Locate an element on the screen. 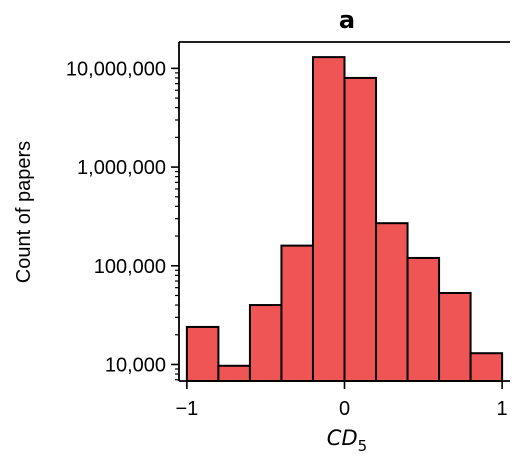  x-axis-ticks: −1 0 1 is located at coordinates (341, 400).